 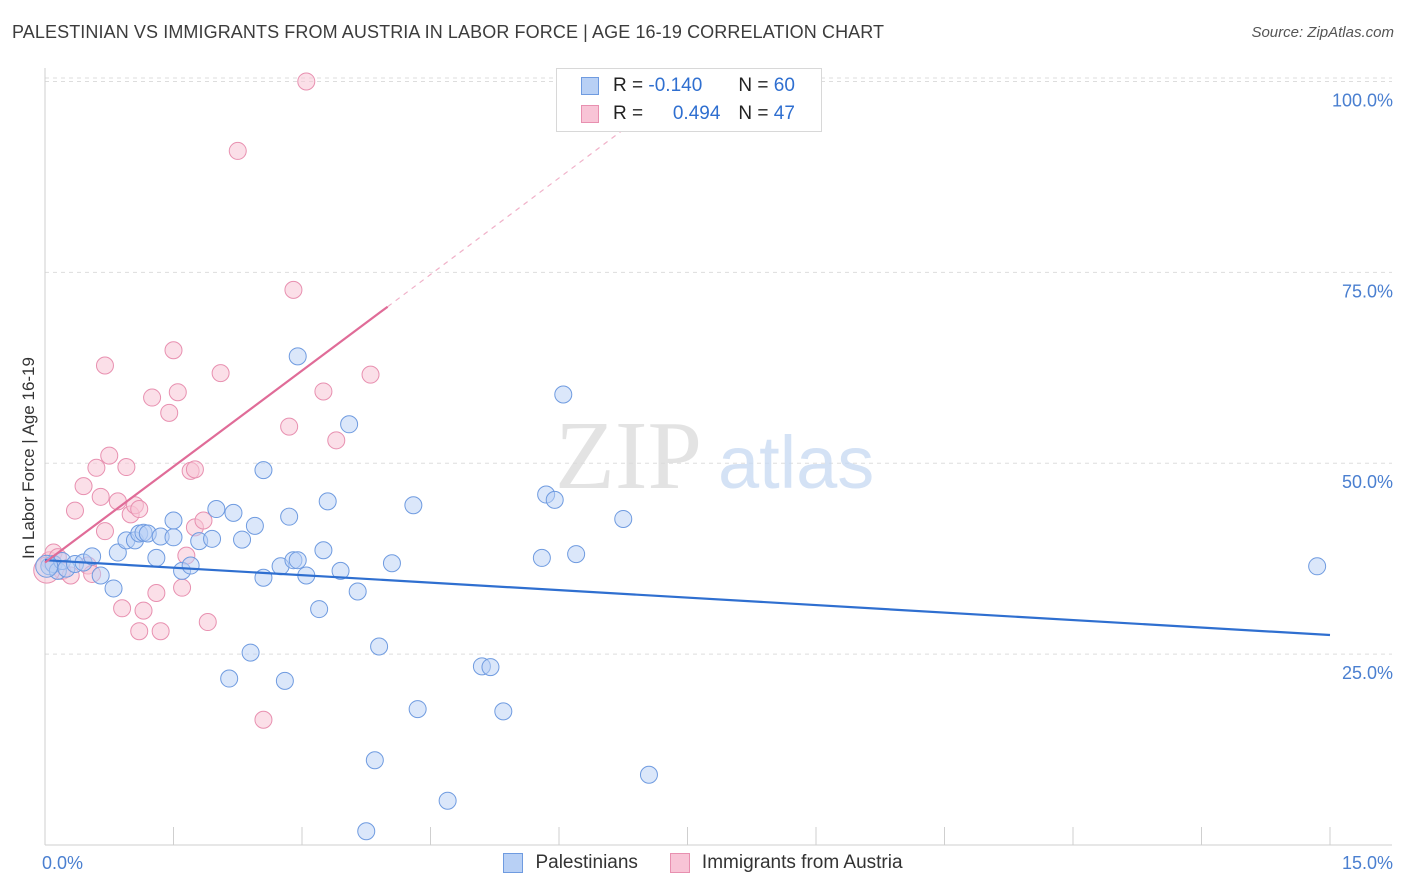 What do you see at coordinates (62, 863) in the screenshot?
I see `x-tick-label: 0.0%` at bounding box center [62, 863].